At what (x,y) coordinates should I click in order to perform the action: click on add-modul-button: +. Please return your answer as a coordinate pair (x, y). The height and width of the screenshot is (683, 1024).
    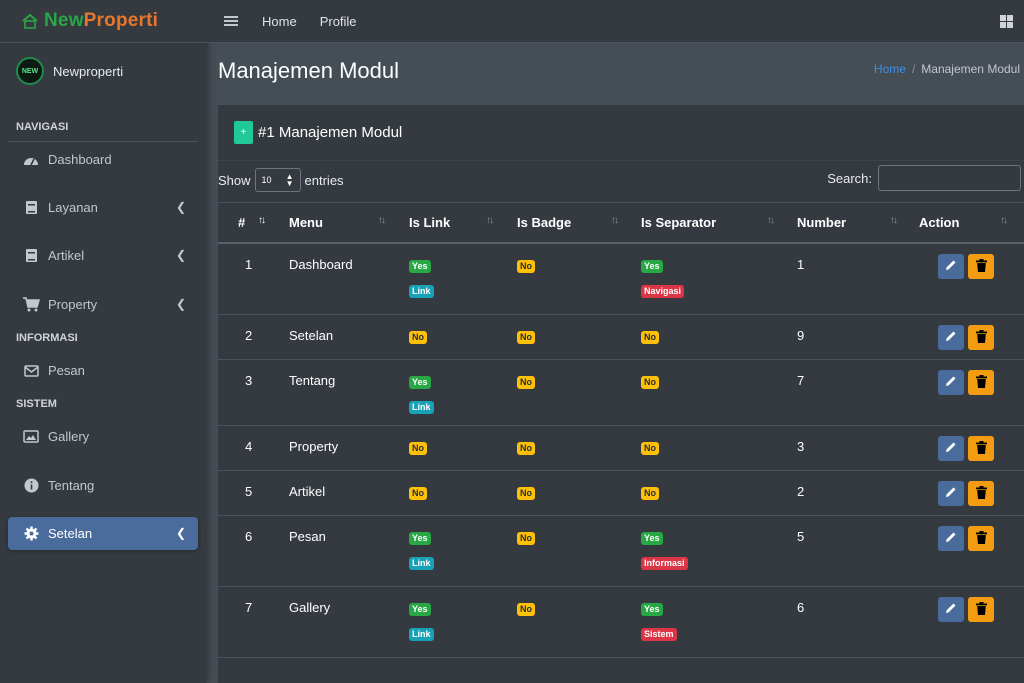
    Looking at the image, I should click on (243, 132).